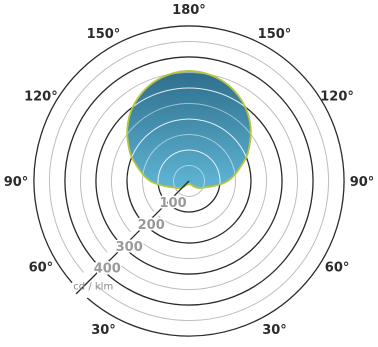 The height and width of the screenshot is (347, 378). What do you see at coordinates (173, 203) in the screenshot?
I see `radial-tick-label: 100` at bounding box center [173, 203].